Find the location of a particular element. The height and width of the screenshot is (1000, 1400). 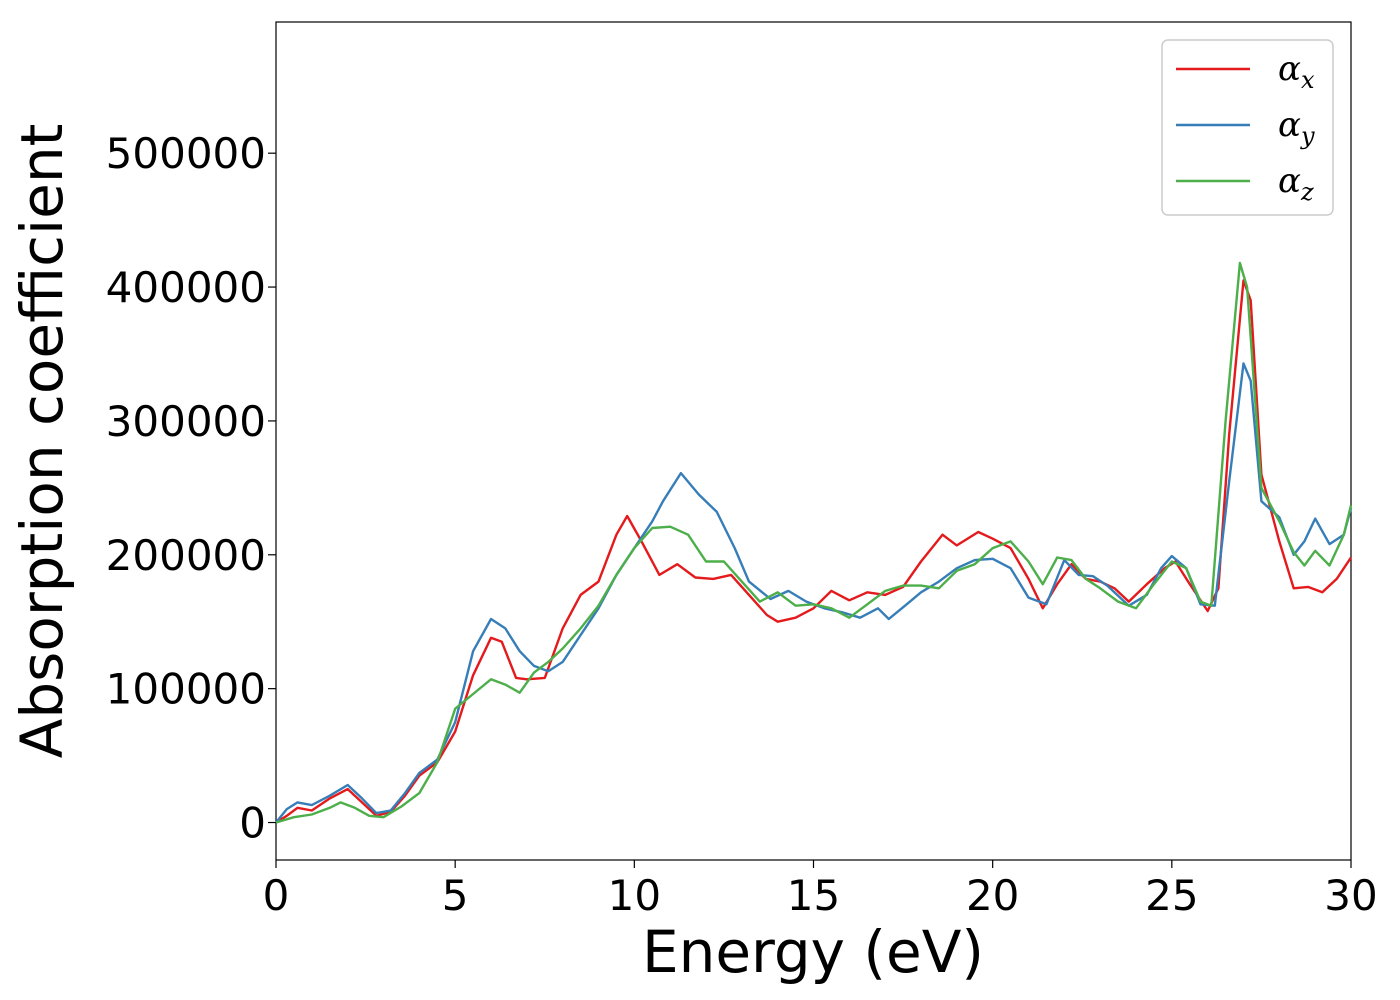

y-tick-label: 0 is located at coordinates (252, 823).